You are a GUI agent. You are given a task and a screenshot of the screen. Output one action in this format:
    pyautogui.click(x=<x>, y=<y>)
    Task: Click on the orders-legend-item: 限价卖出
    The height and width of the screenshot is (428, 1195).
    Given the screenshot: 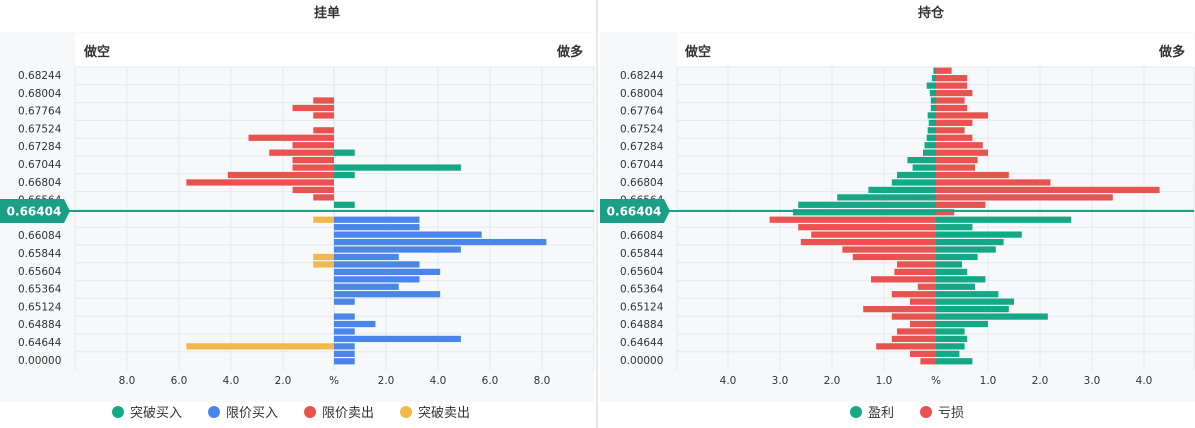 What is the action you would take?
    pyautogui.click(x=339, y=411)
    